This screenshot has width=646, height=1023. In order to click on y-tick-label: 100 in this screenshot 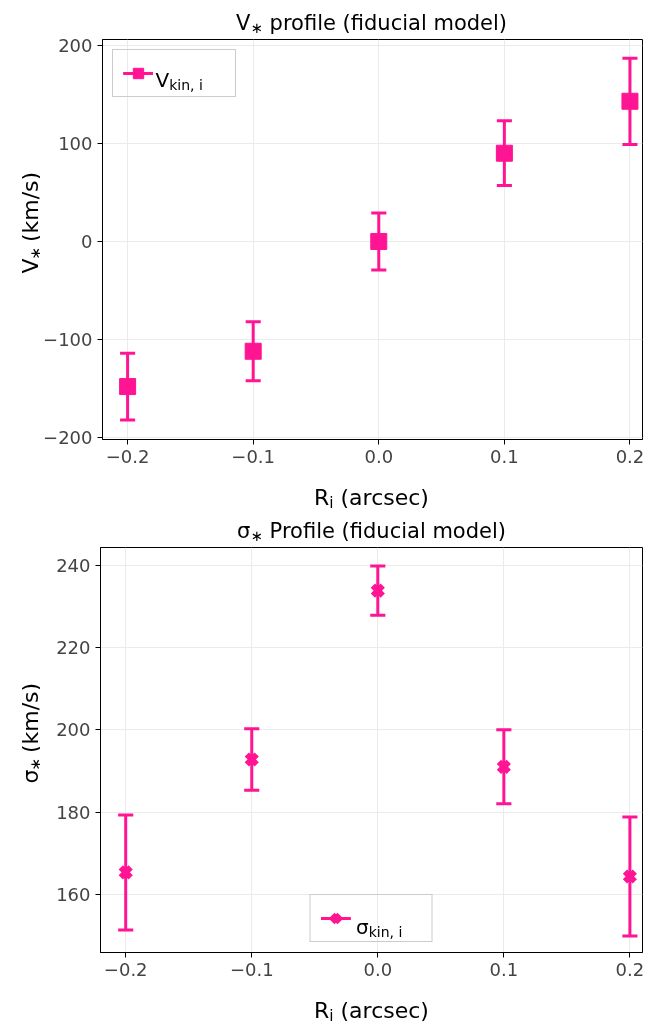, I will do `click(75, 143)`.